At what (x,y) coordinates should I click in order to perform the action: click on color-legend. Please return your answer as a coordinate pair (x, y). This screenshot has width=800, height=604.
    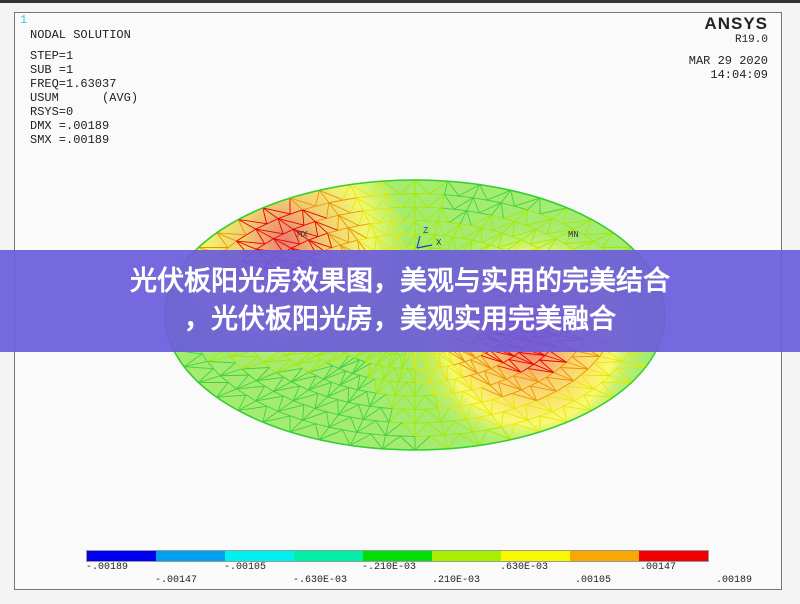
    Looking at the image, I should click on (397, 556).